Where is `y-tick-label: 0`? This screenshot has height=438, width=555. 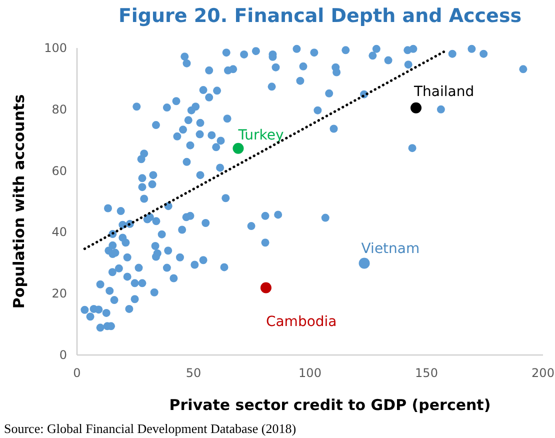 y-tick-label: 0 is located at coordinates (63, 355).